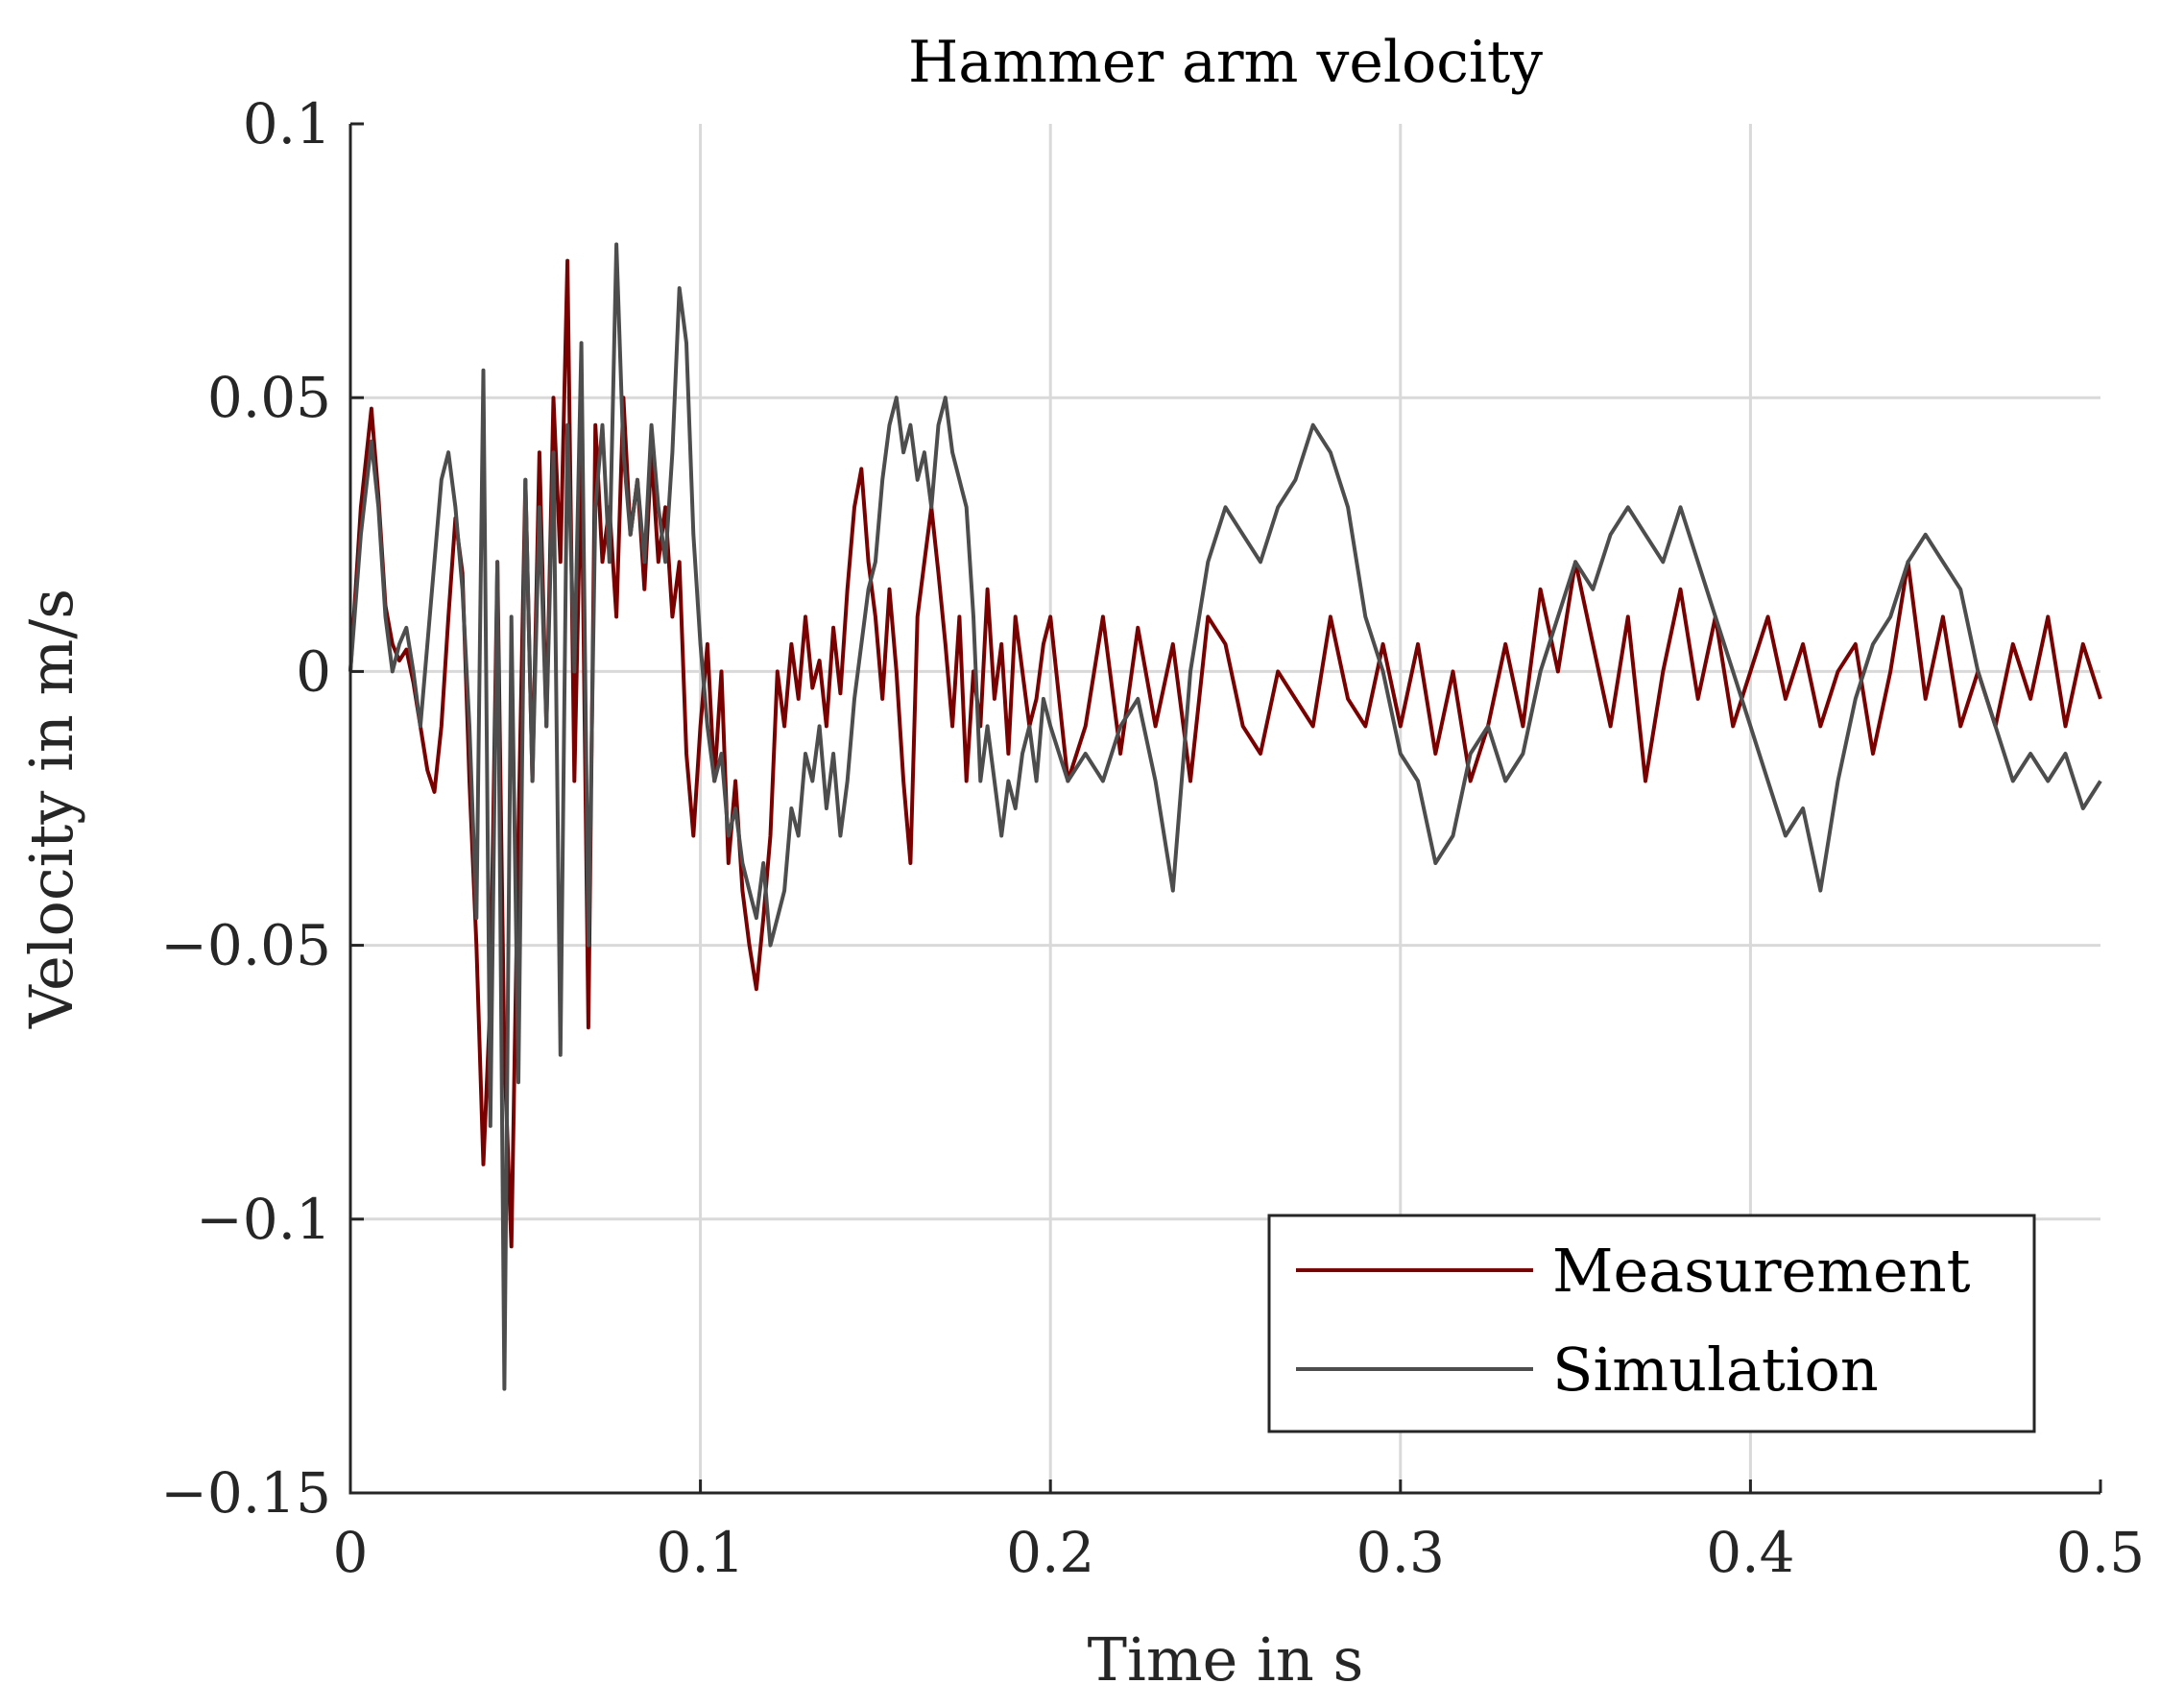  What do you see at coordinates (287, 123) in the screenshot?
I see `y-tick-label: 0.1` at bounding box center [287, 123].